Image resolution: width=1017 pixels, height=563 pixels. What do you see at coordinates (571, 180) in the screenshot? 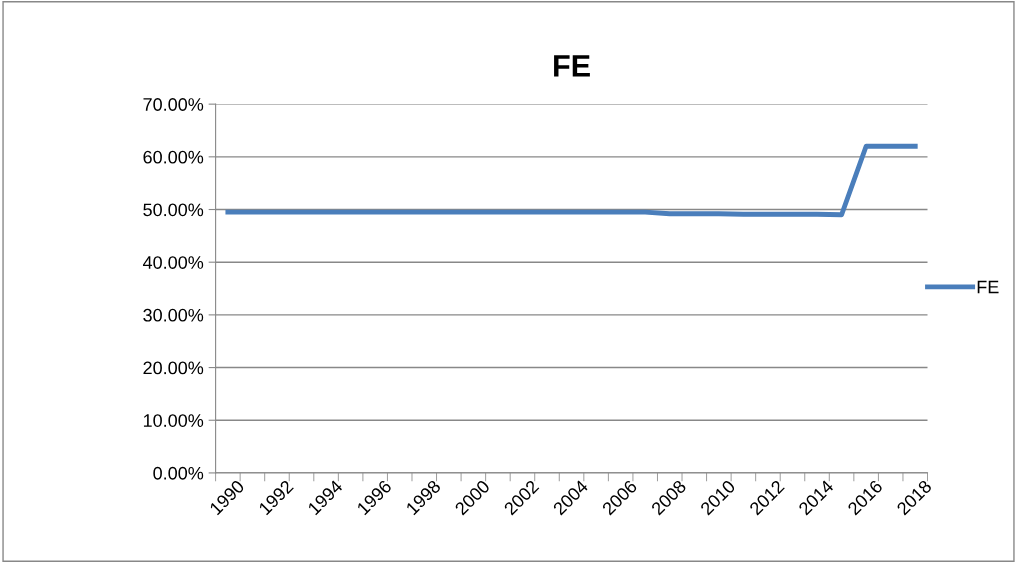
I see `line-series` at bounding box center [571, 180].